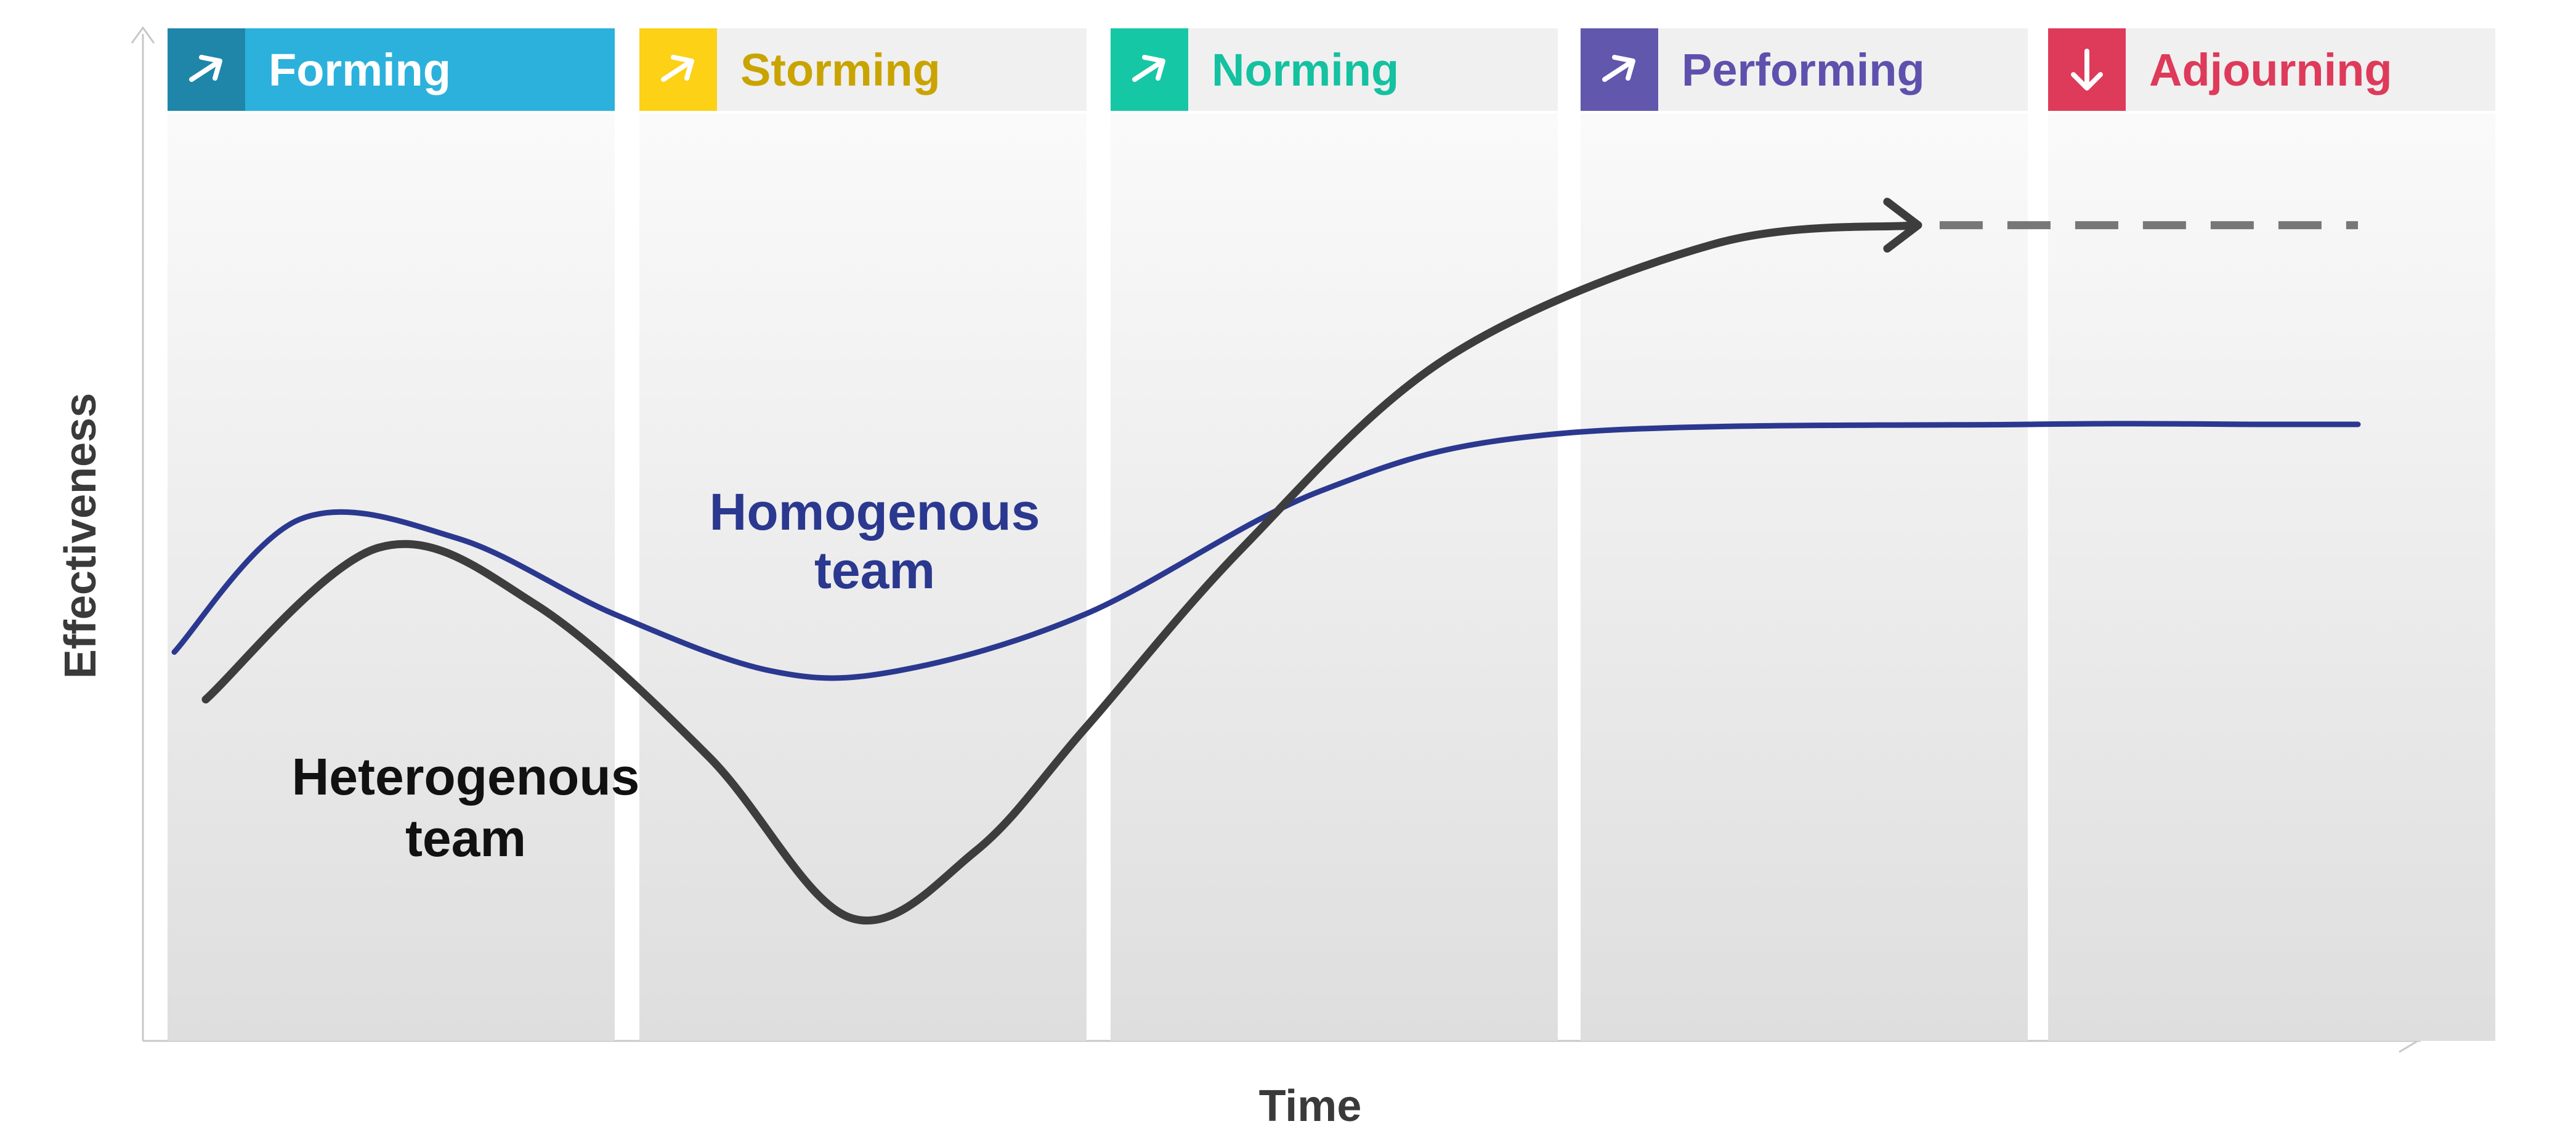  I want to click on stage-header-forming: Forming, so click(392, 69).